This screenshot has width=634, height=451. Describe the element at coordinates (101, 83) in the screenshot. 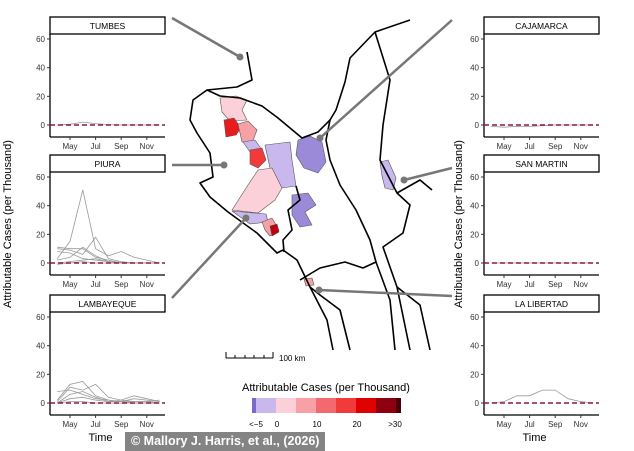

I see `chart-panel-tumbes: TUMBES 0 20 40 60 May Jul Sep Nov` at that location.